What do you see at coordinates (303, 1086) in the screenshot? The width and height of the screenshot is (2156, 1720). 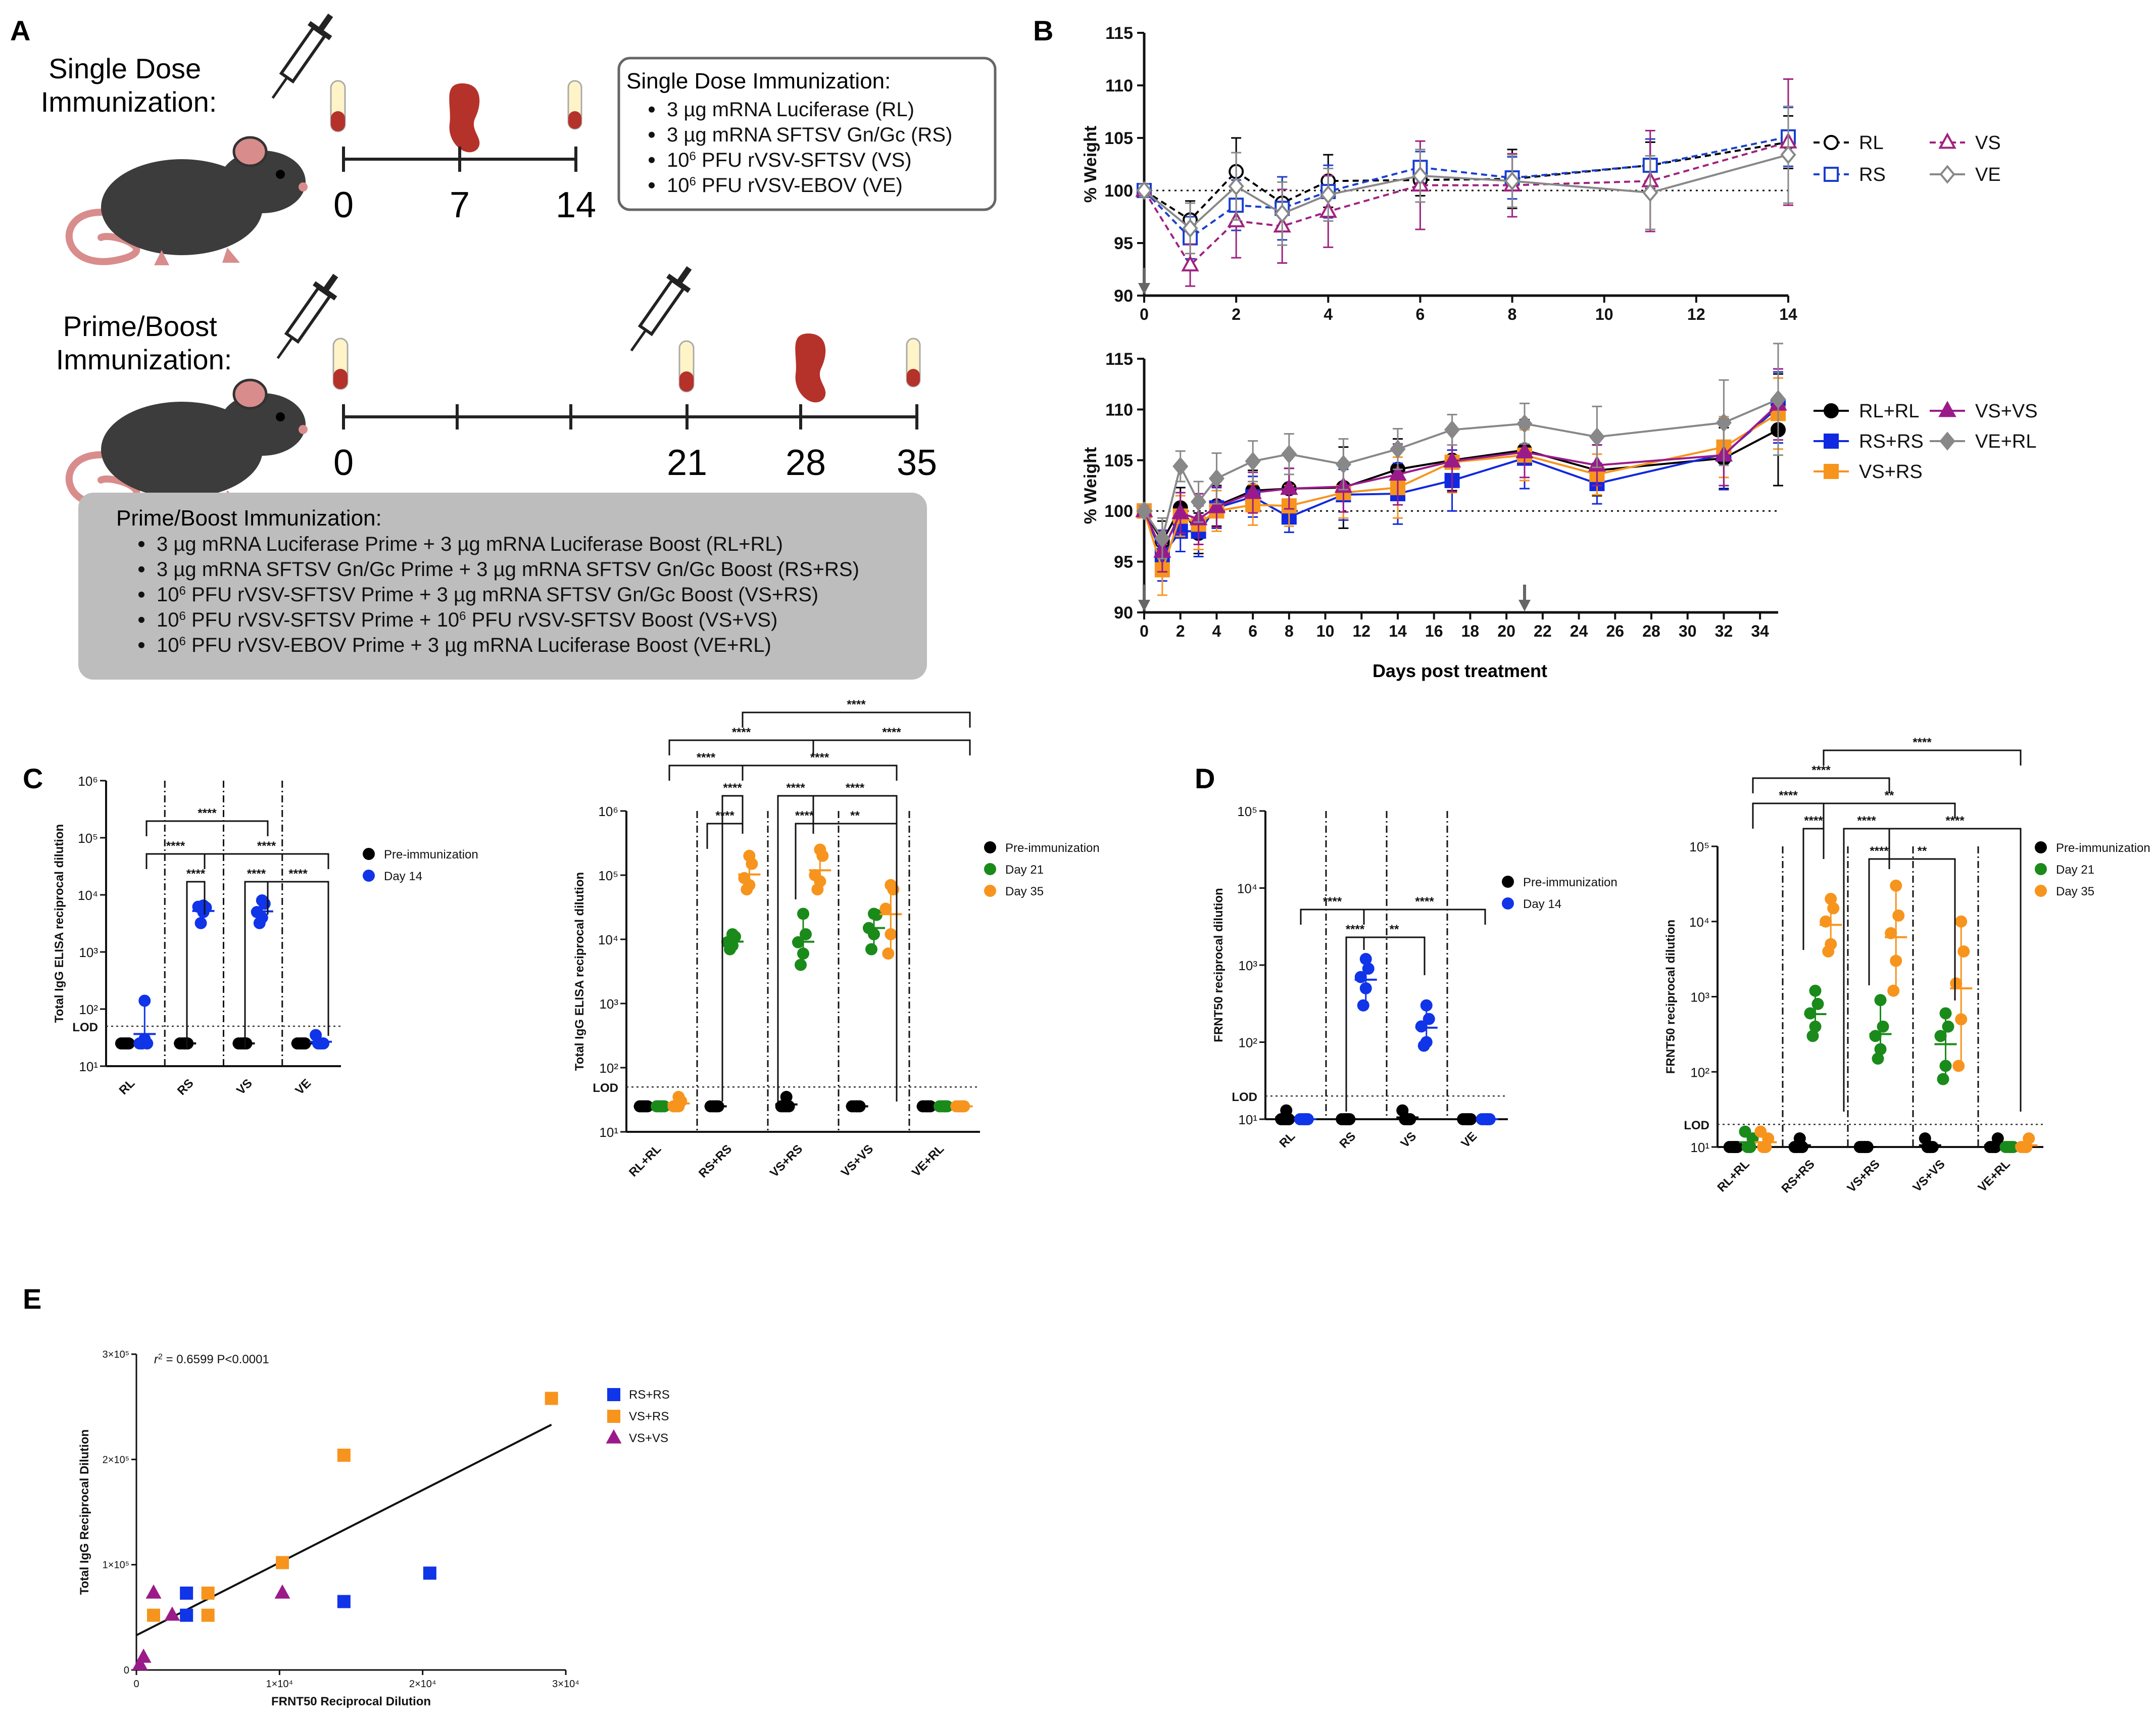 I see `group-label: VE` at bounding box center [303, 1086].